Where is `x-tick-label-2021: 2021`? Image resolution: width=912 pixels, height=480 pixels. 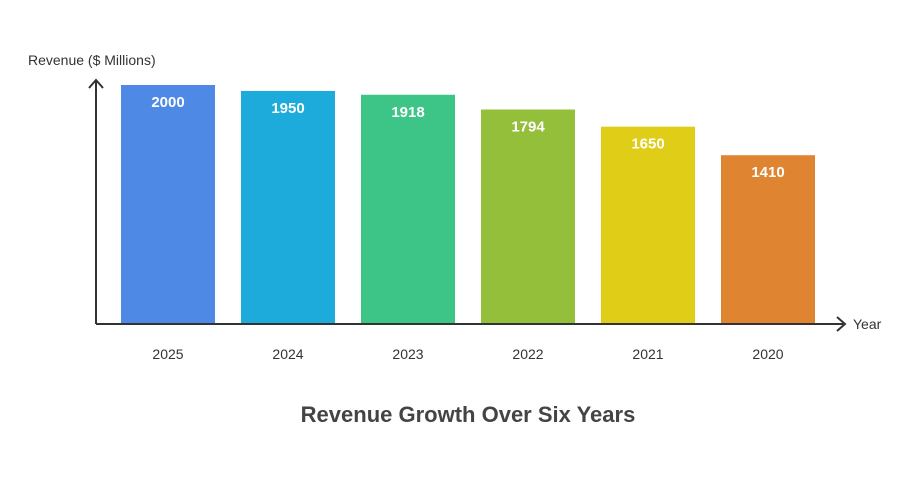
x-tick-label-2021: 2021 is located at coordinates (647, 354).